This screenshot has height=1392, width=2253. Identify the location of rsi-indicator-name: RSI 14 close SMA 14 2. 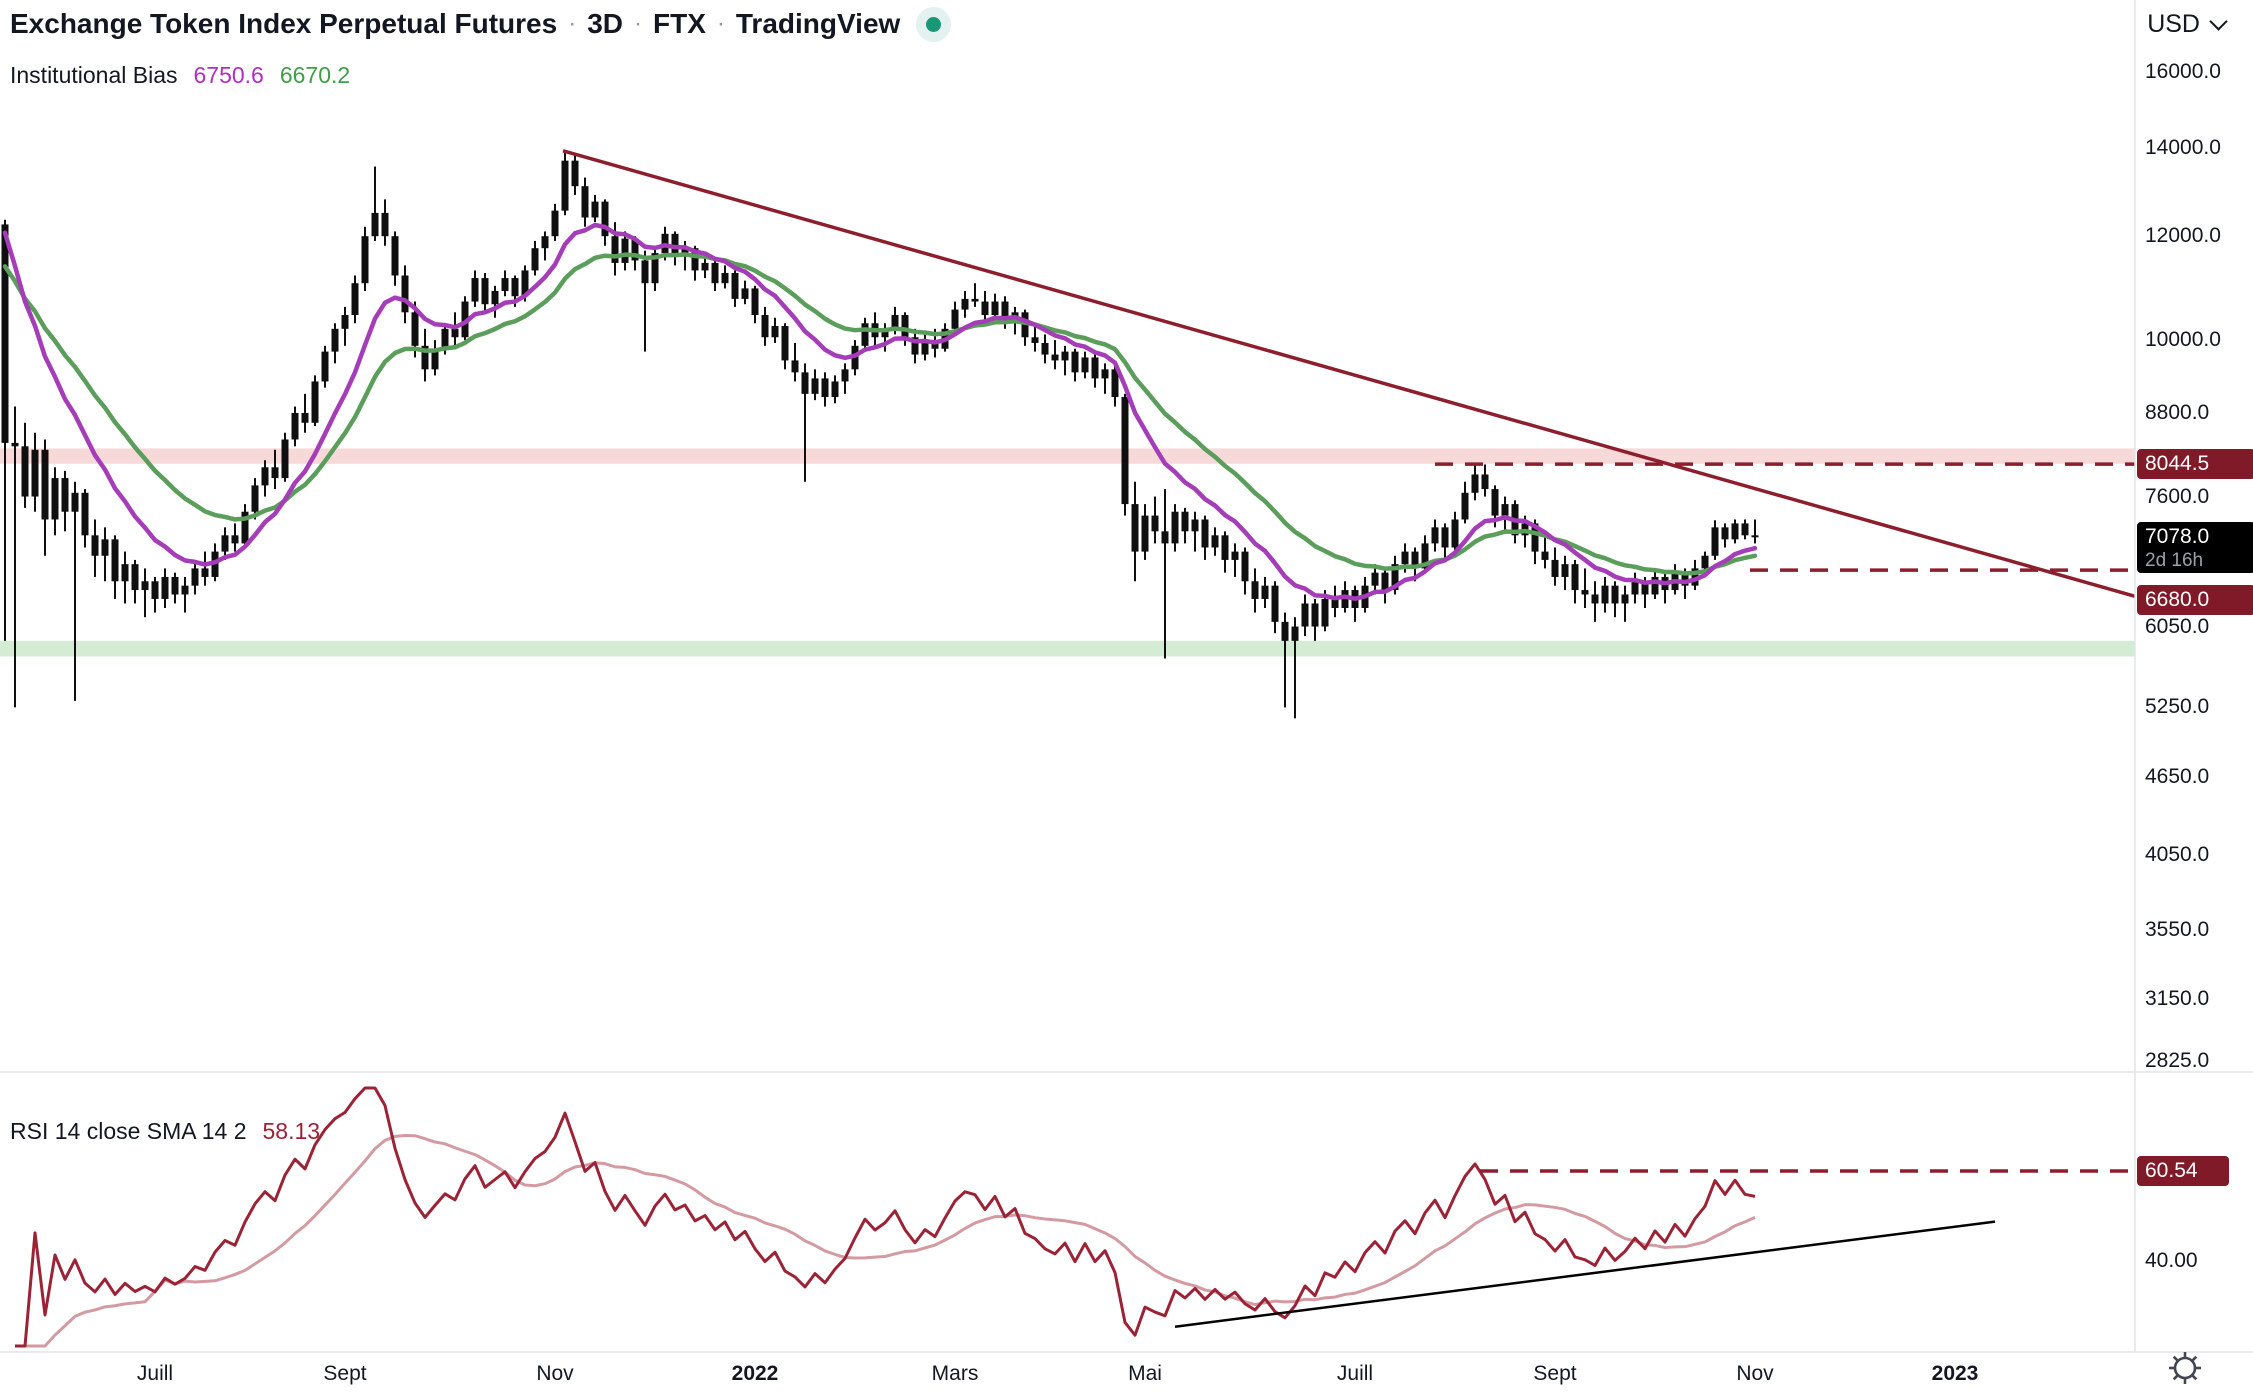
(128, 1131).